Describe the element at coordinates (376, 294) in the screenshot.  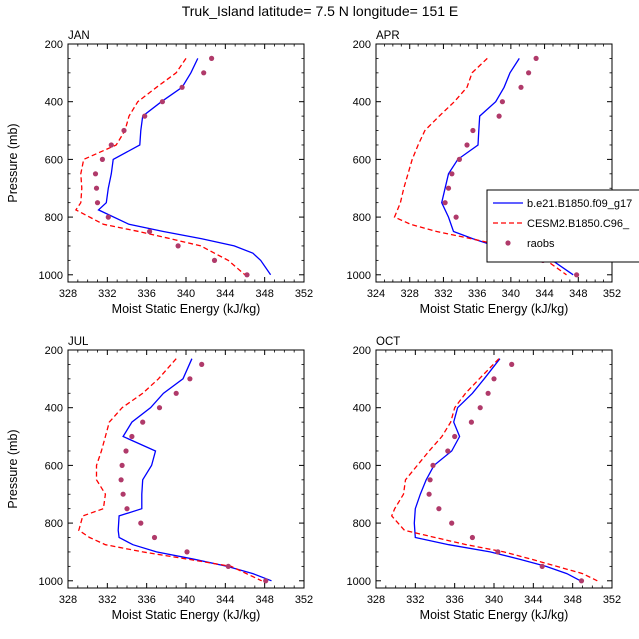
I see `x-tick-label: 324` at that location.